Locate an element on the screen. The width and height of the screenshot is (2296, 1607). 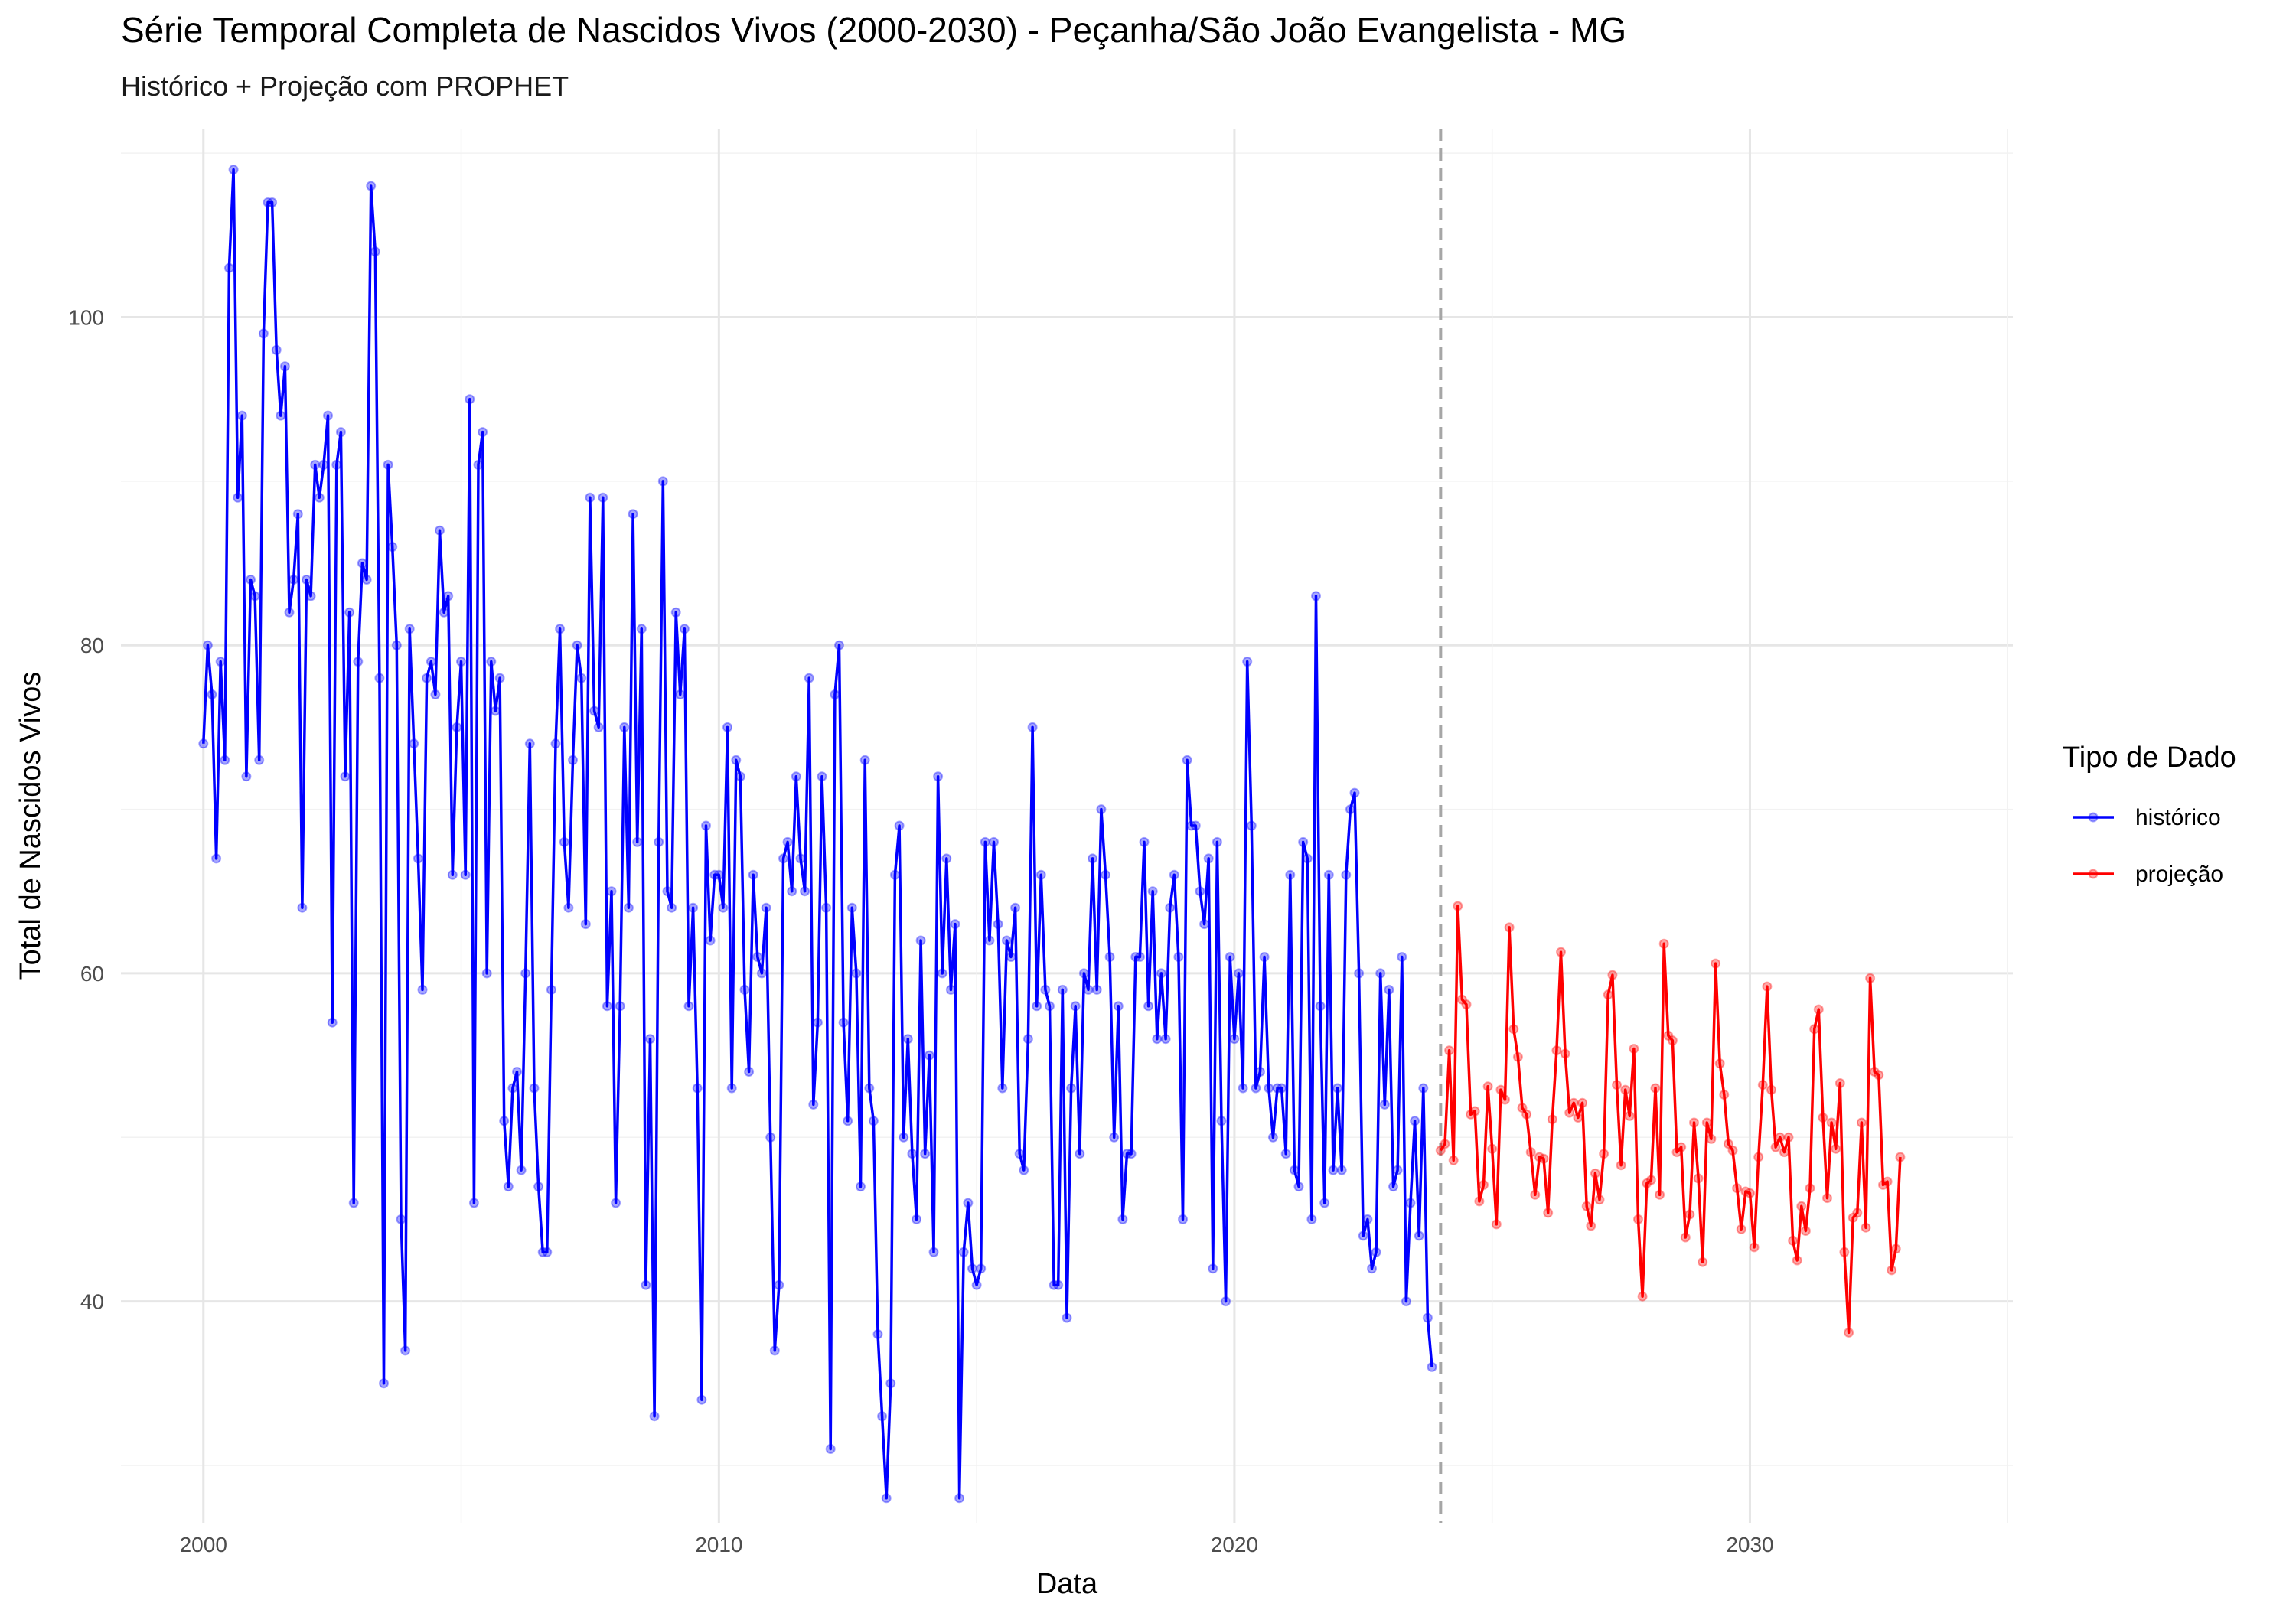
legend: Tipo de Dado histórico projeção is located at coordinates (2149, 814).